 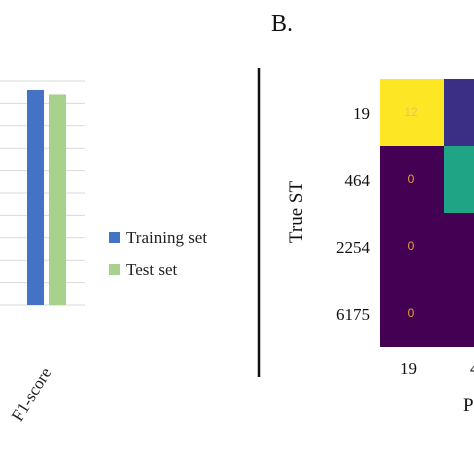 I want to click on cm-row-label: 19, so click(x=361, y=113).